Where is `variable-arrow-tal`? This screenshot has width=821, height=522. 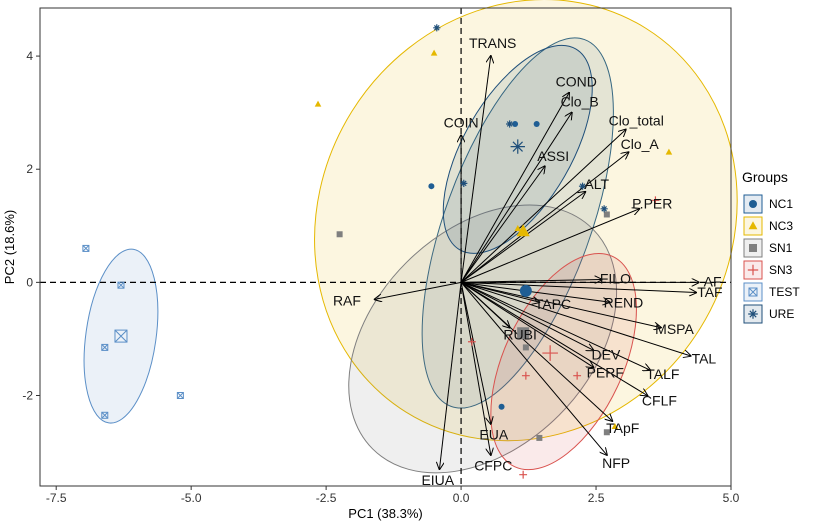
variable-arrow-tal is located at coordinates (575, 318).